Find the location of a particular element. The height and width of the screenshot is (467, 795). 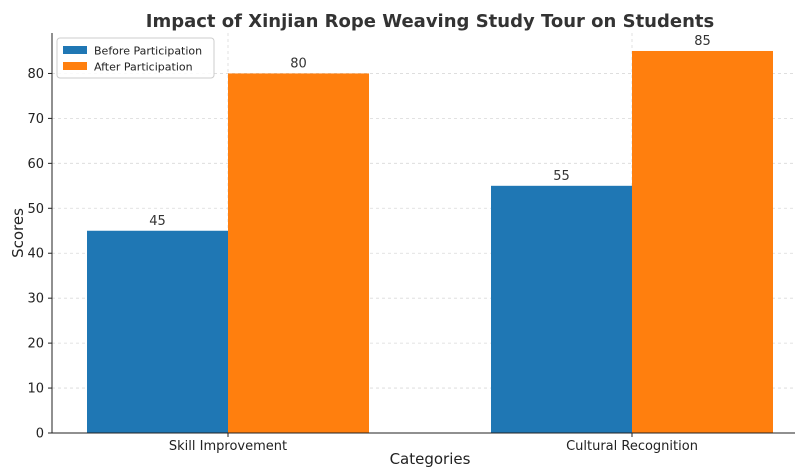

x-axis-label: Categories is located at coordinates (430, 458).